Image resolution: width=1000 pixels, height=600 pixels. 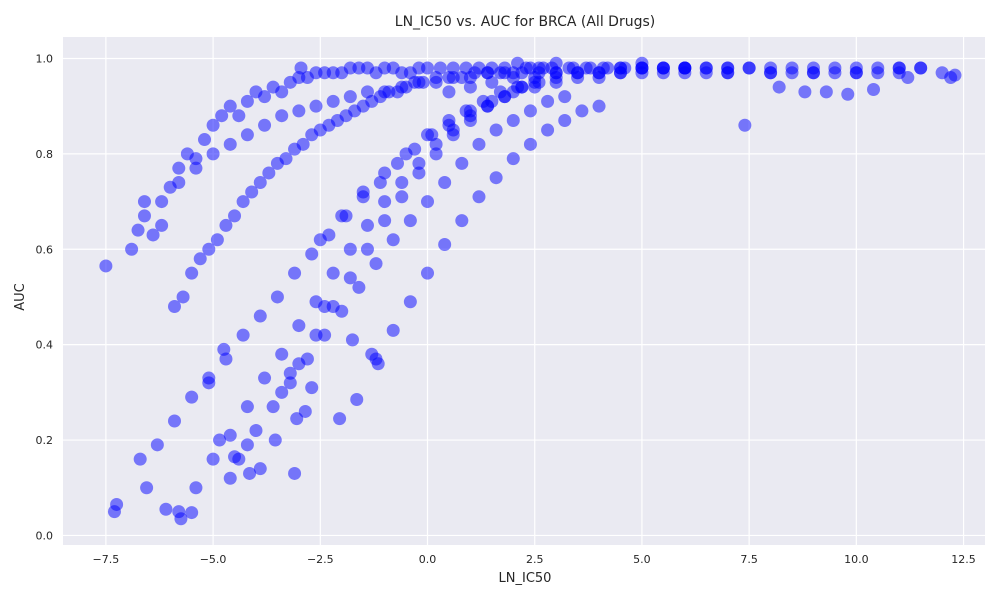 What do you see at coordinates (20, 297) in the screenshot?
I see `y-axis-label: AUC` at bounding box center [20, 297].